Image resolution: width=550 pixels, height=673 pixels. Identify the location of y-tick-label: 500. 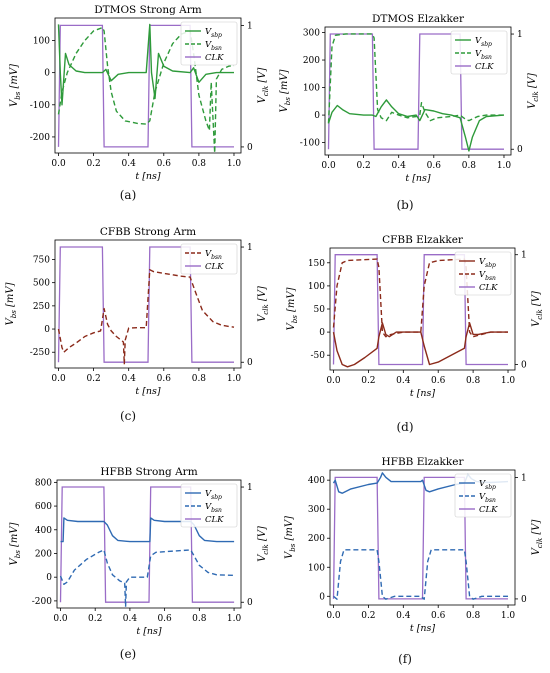
(41, 284).